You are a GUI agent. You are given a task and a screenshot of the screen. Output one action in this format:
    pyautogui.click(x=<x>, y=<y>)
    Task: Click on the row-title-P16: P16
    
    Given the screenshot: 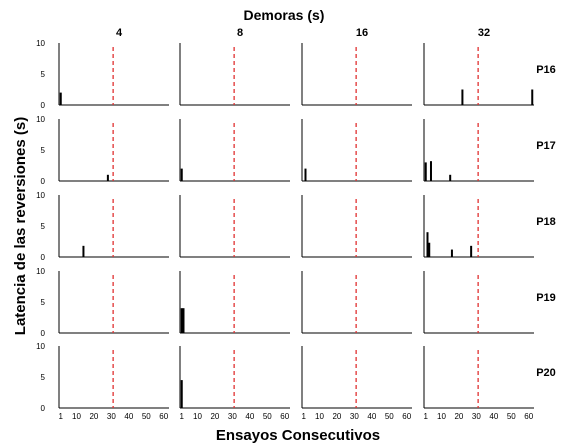 What is the action you would take?
    pyautogui.click(x=546, y=70)
    